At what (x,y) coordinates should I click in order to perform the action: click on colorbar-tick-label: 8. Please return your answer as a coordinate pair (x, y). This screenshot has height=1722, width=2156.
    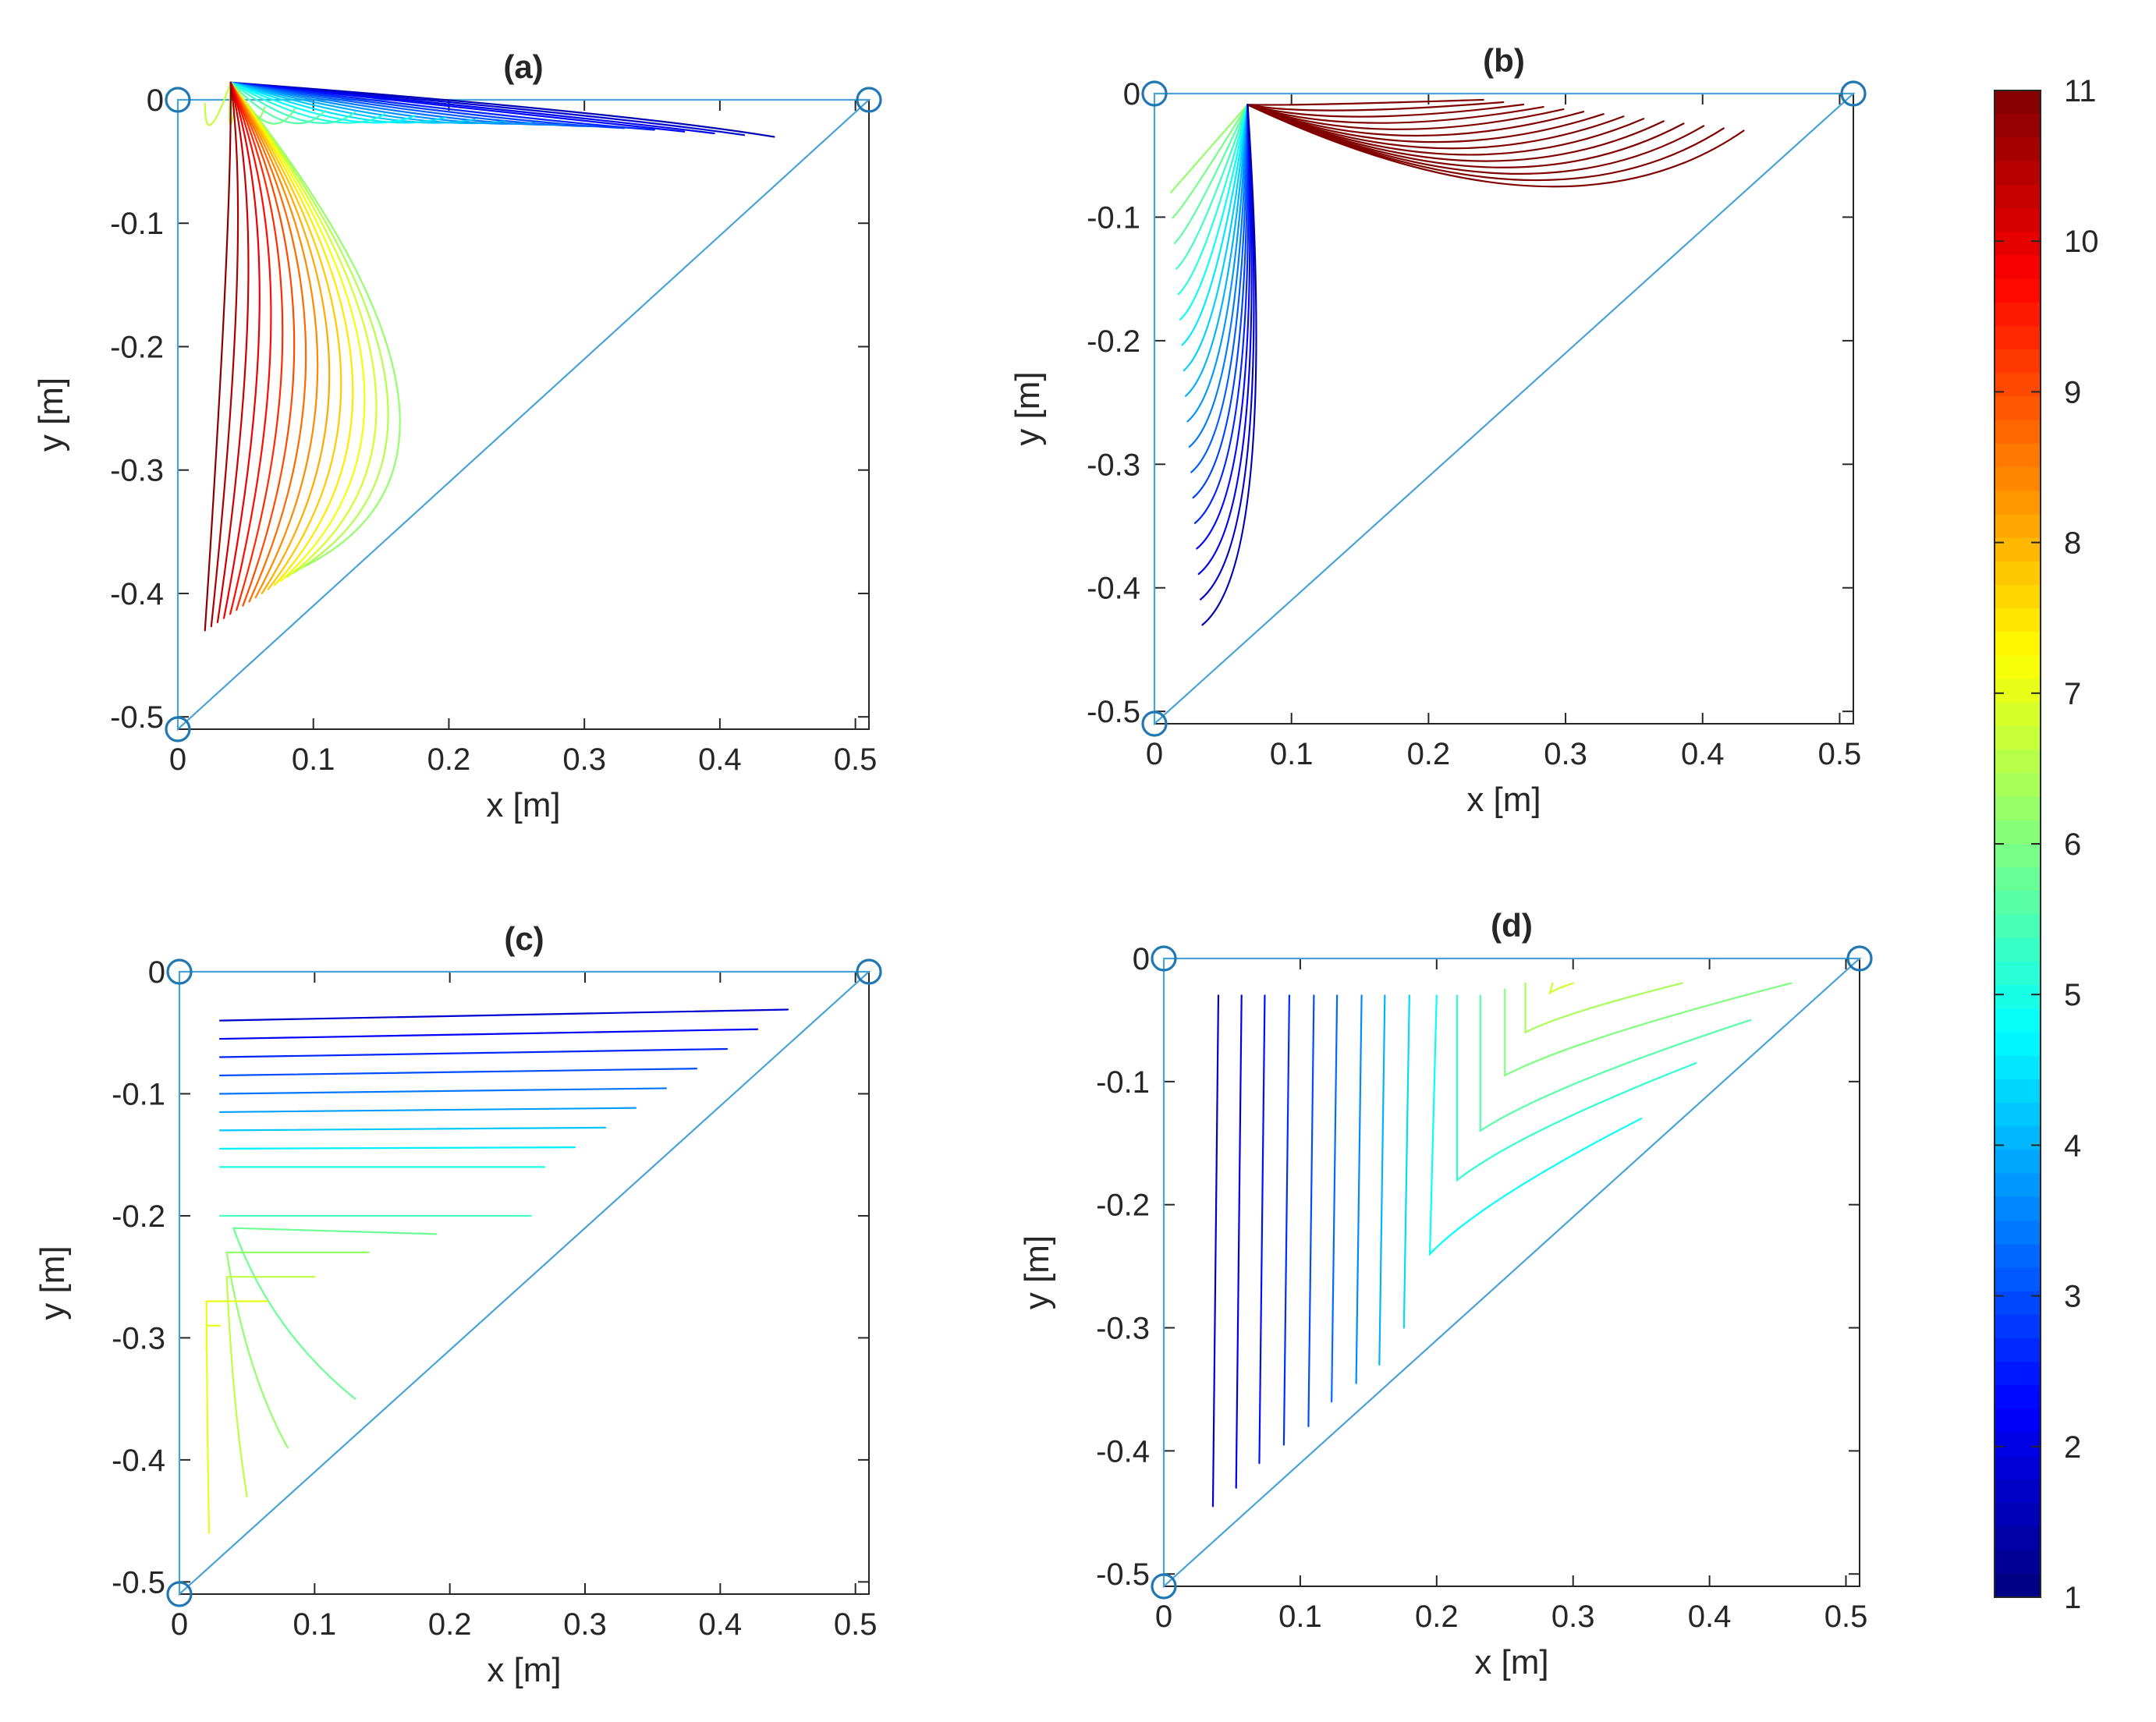
    Looking at the image, I should click on (2072, 543).